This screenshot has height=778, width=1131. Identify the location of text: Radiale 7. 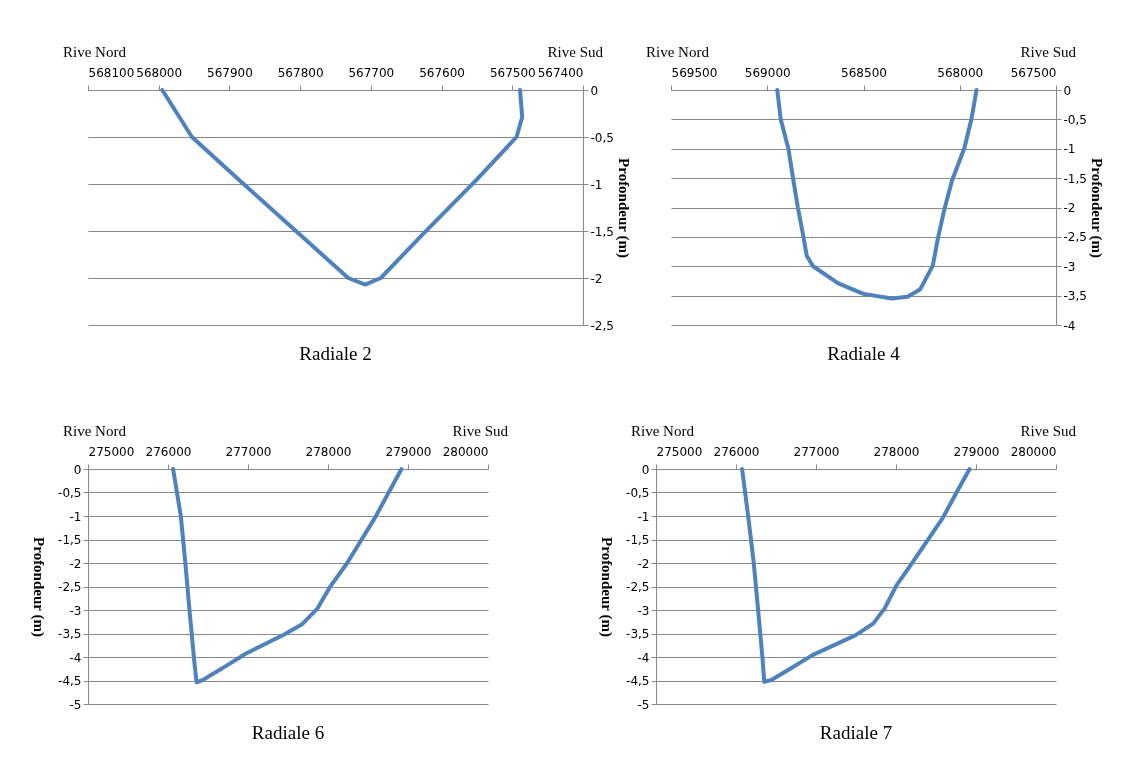
(856, 732).